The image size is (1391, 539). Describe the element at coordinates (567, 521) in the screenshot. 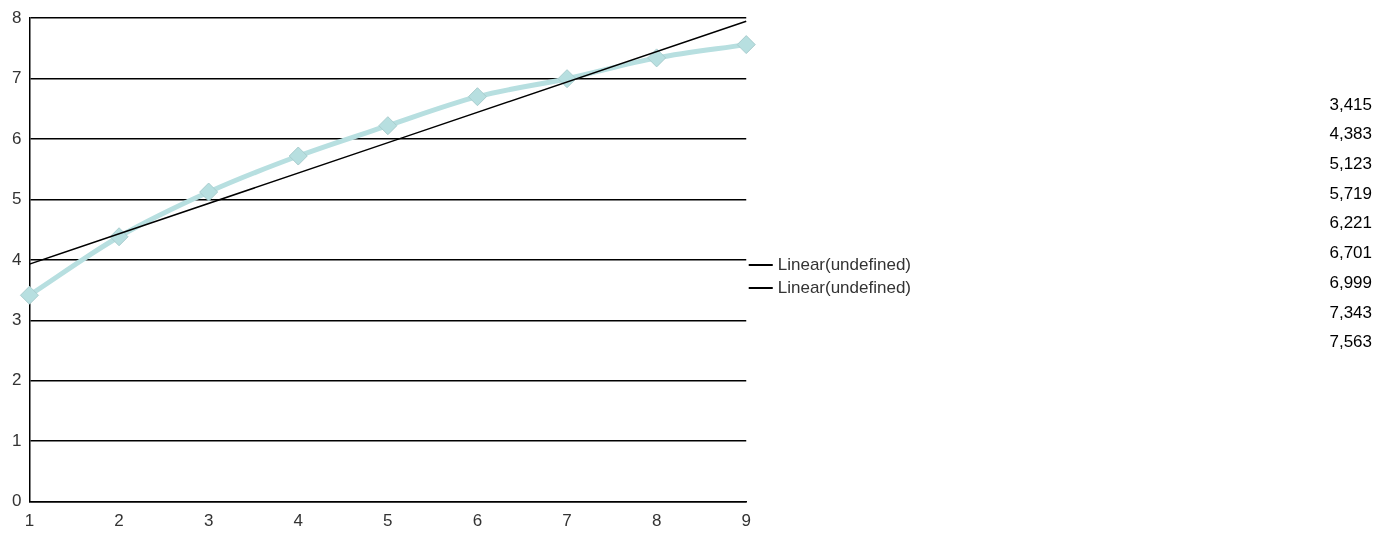

I see `x-tick-label: 7` at that location.